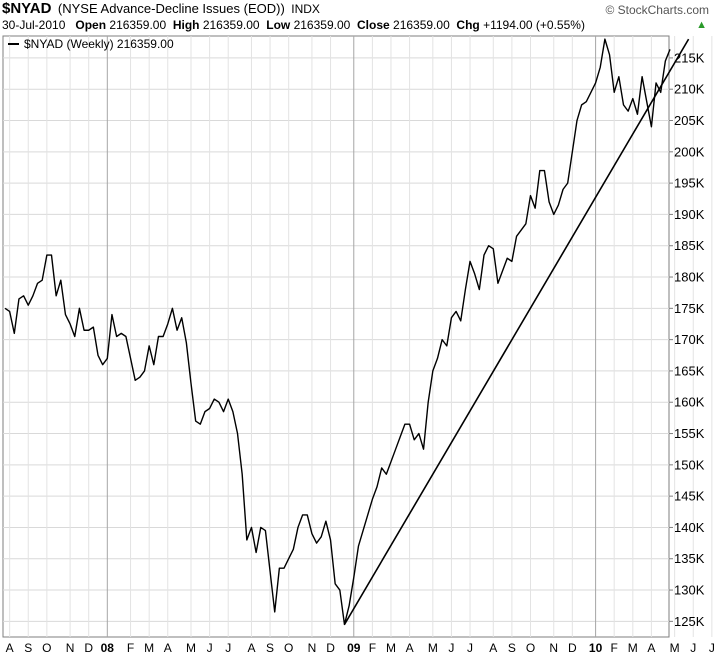  I want to click on y-tick-label: 125K, so click(689, 621).